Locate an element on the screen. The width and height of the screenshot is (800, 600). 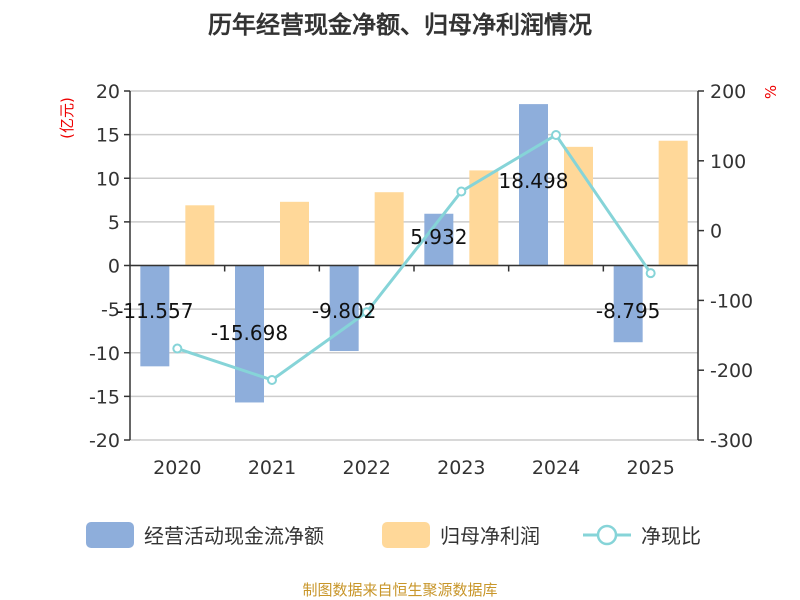
data-label: 18.498 is located at coordinates (534, 181).